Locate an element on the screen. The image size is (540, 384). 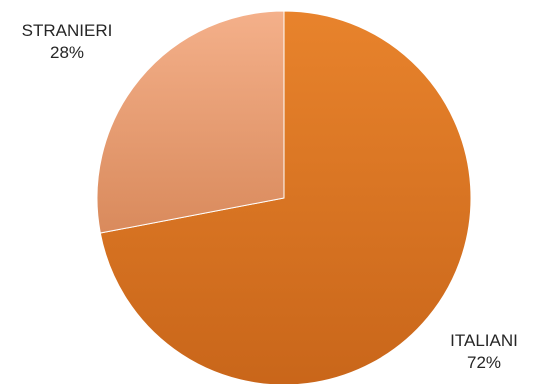
slice-label-stranieri: STRANIERI 28% is located at coordinates (67, 42).